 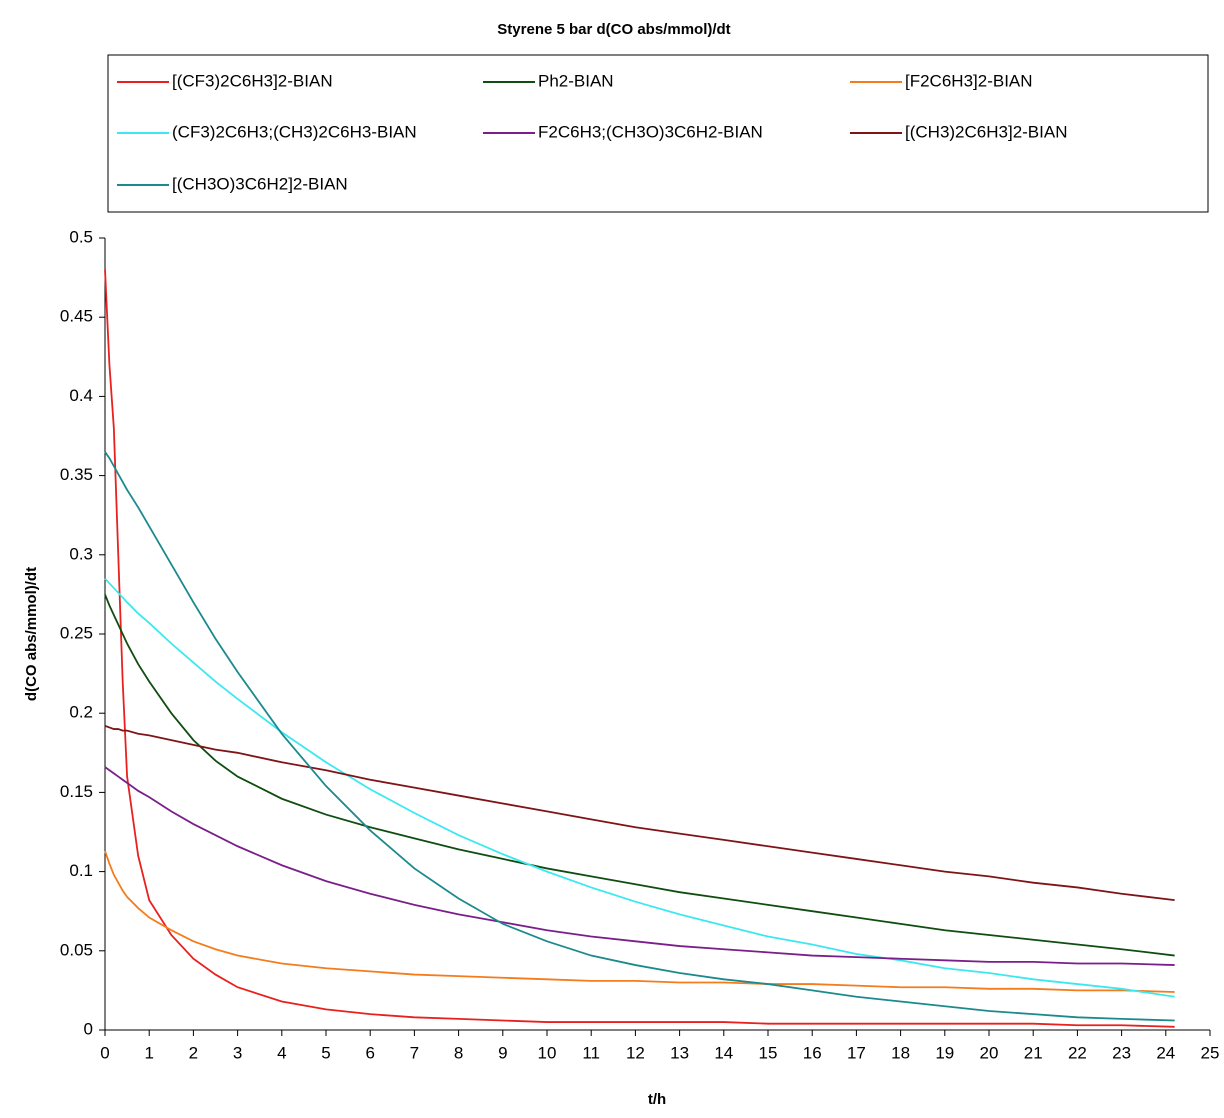 I want to click on x-tick-label: 11, so click(x=591, y=1052).